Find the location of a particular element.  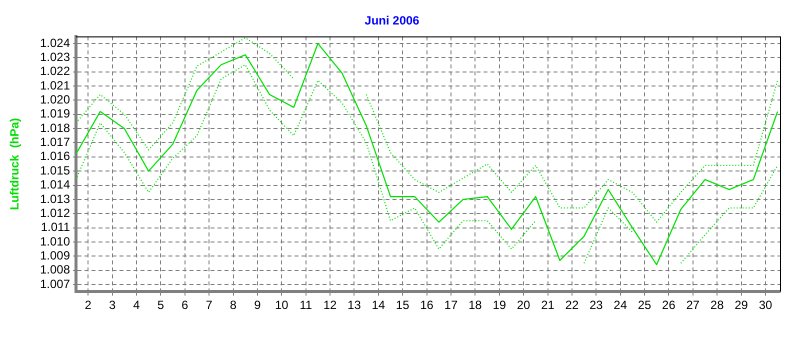

x-tick-label: 7 is located at coordinates (209, 305).